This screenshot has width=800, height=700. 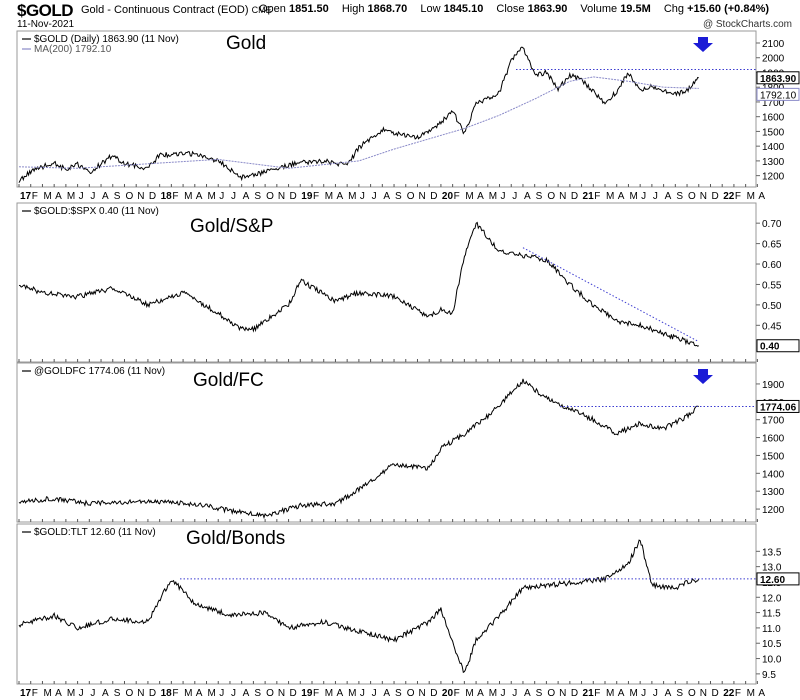 I want to click on last-value-label: 12.60, so click(x=772, y=580).